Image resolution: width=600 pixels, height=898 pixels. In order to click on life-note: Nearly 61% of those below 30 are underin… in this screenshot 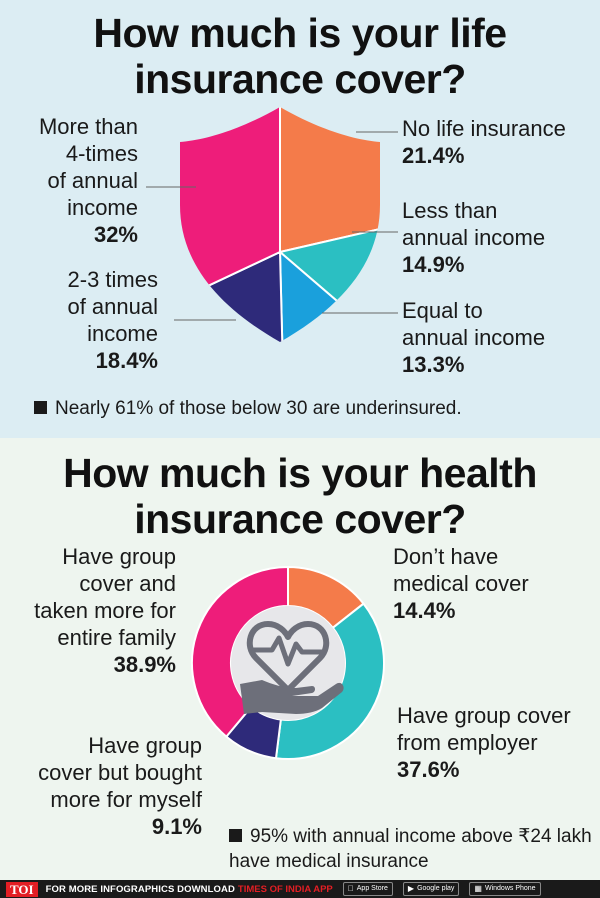, I will do `click(314, 409)`.